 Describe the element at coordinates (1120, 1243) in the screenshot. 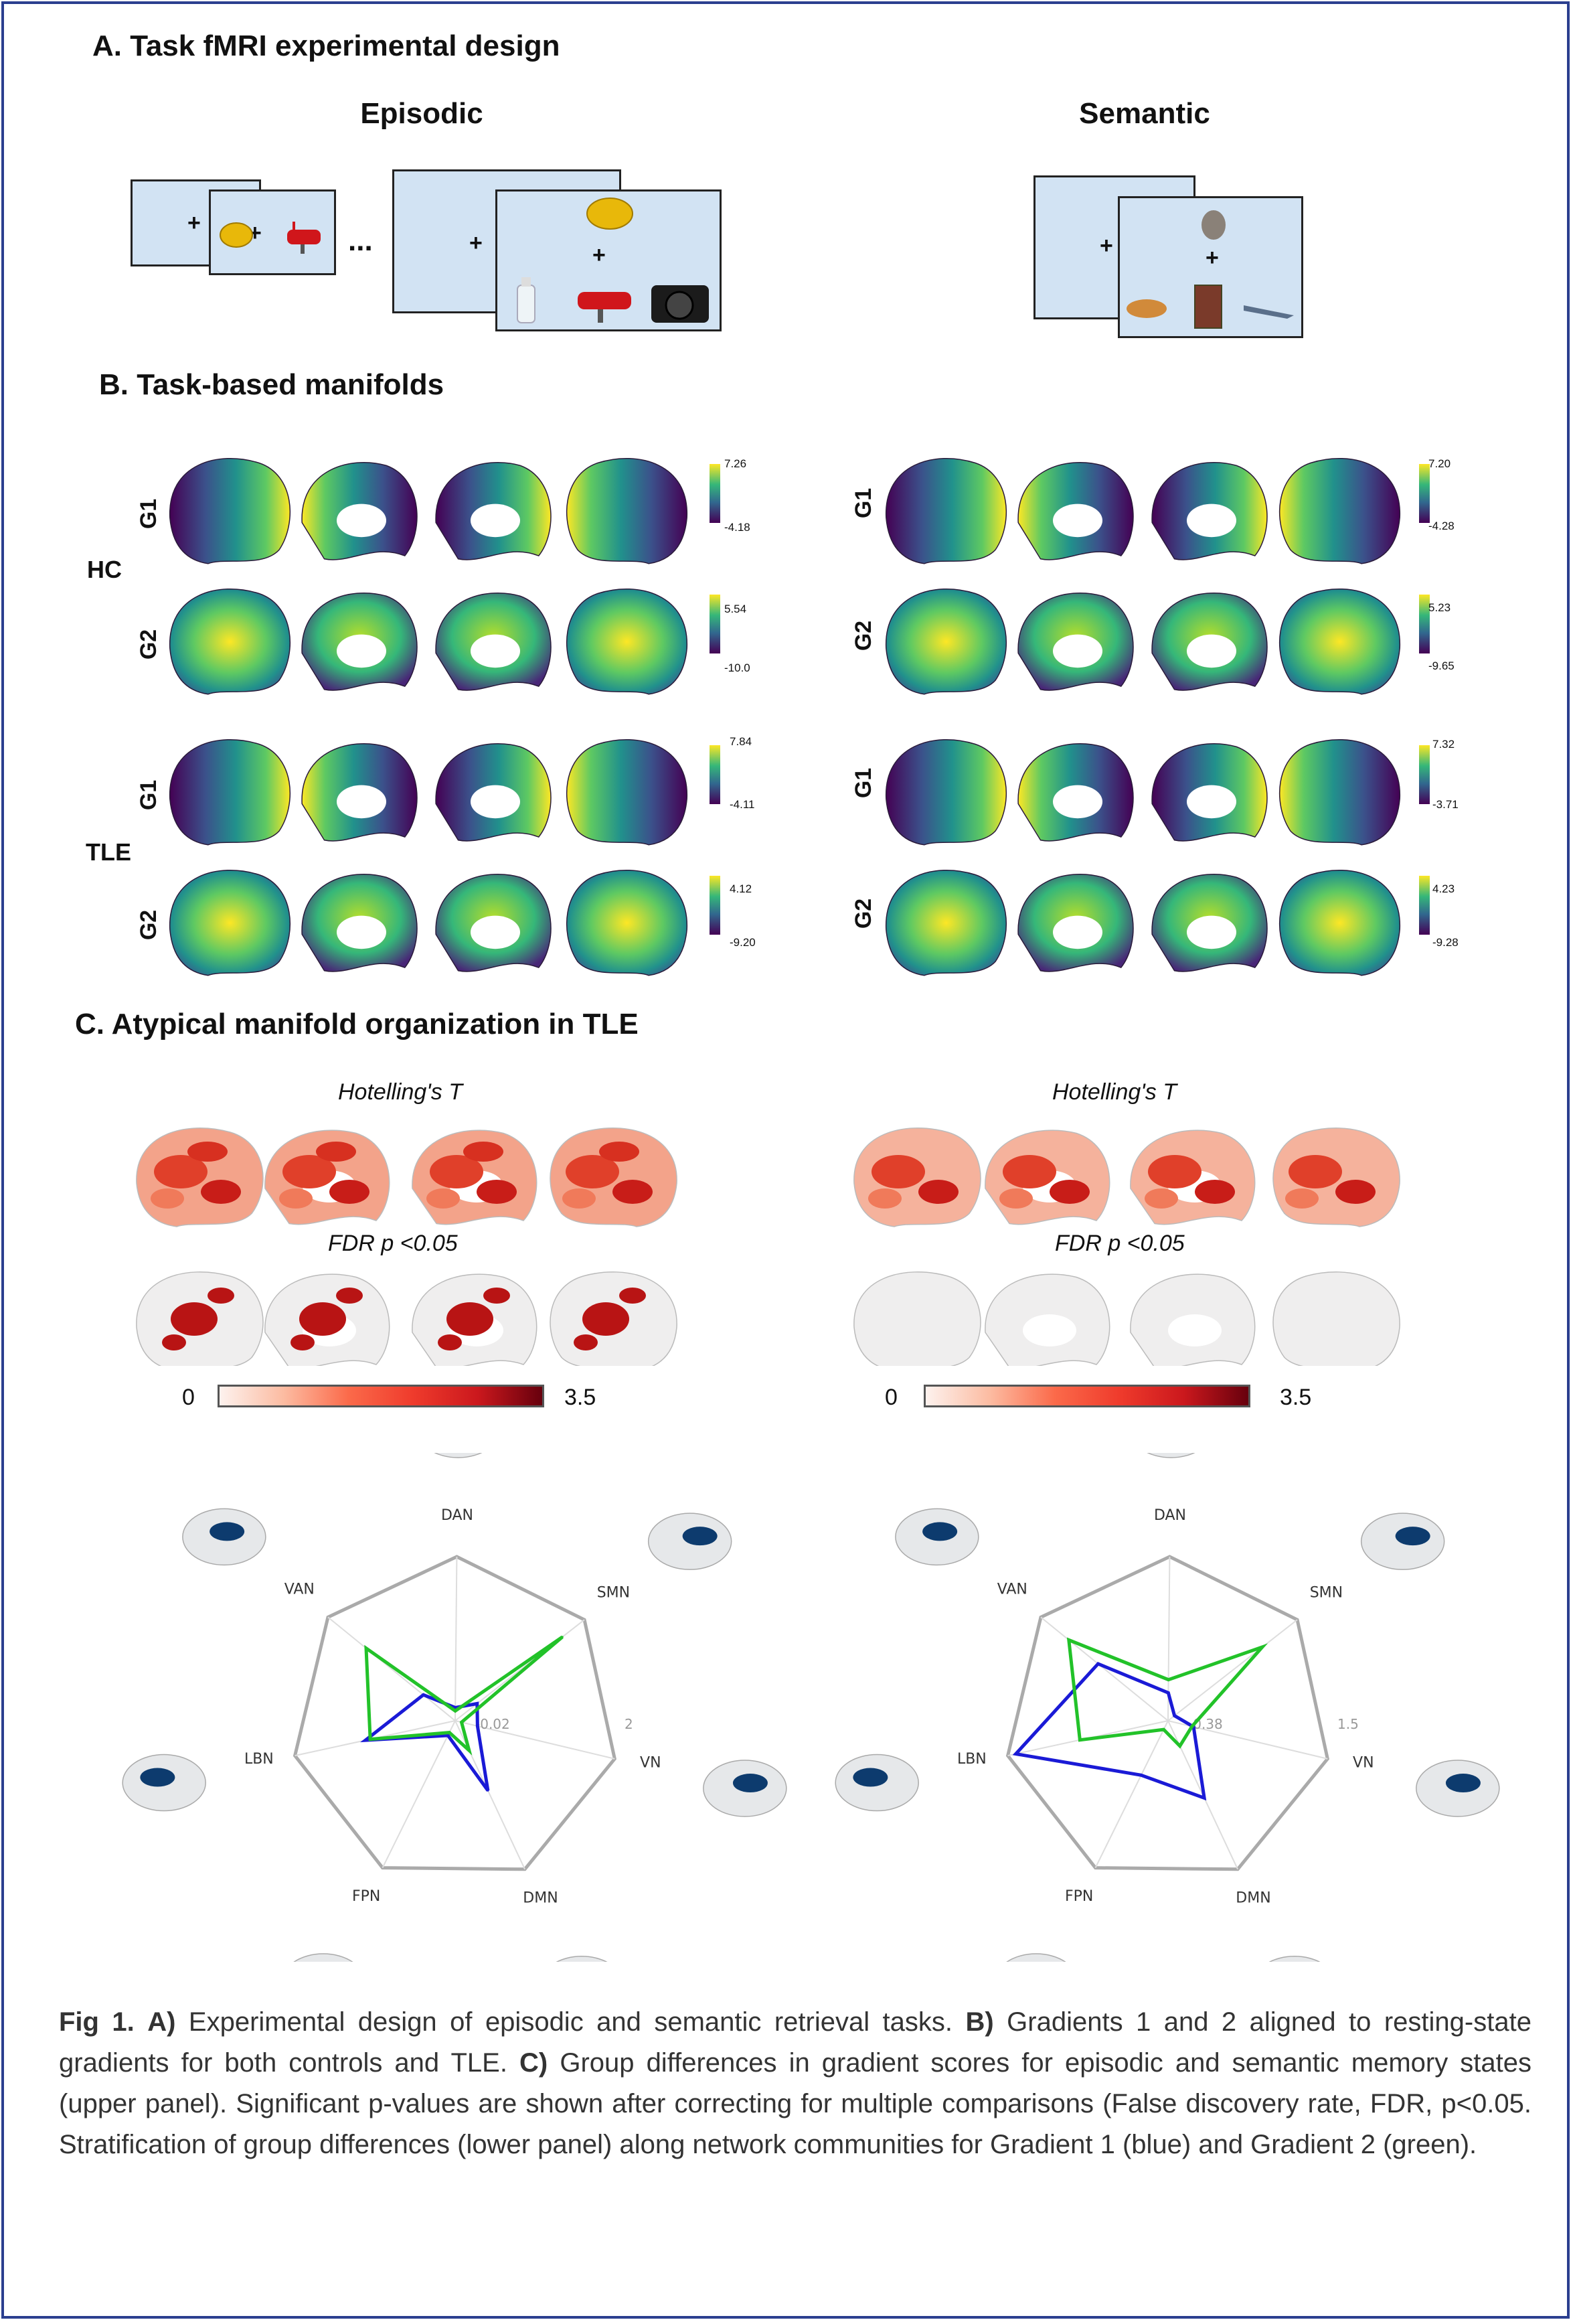

I see `fdr-label: FDR p <0.05` at that location.